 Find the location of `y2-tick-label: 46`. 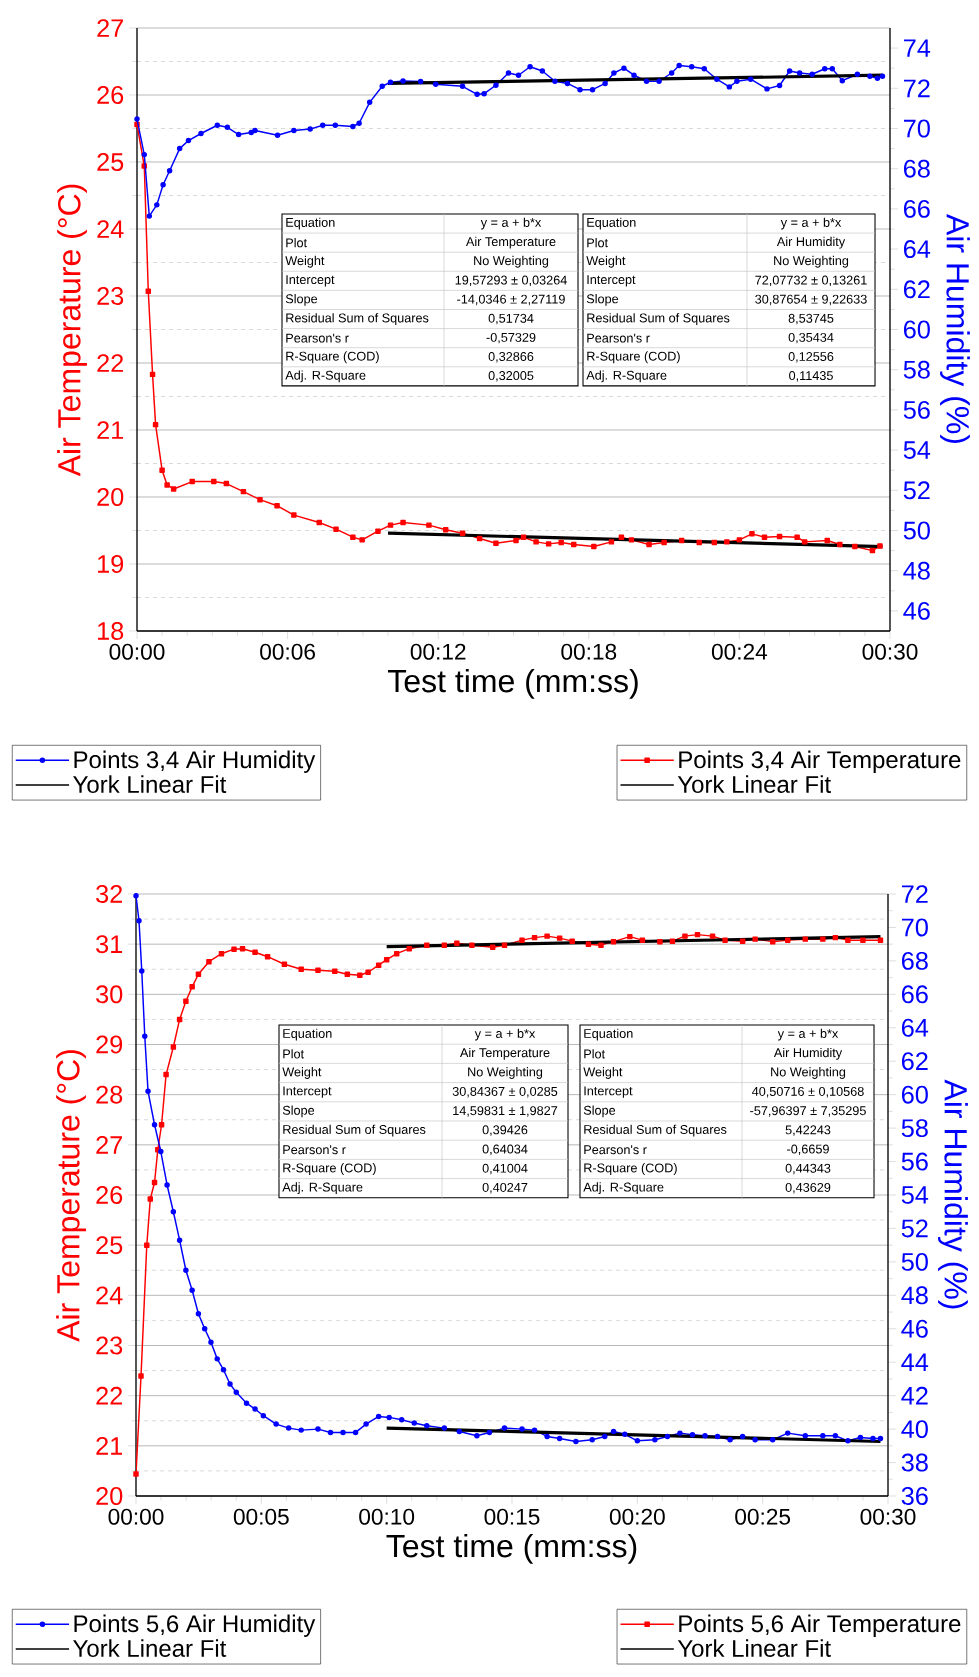

y2-tick-label: 46 is located at coordinates (914, 1328).